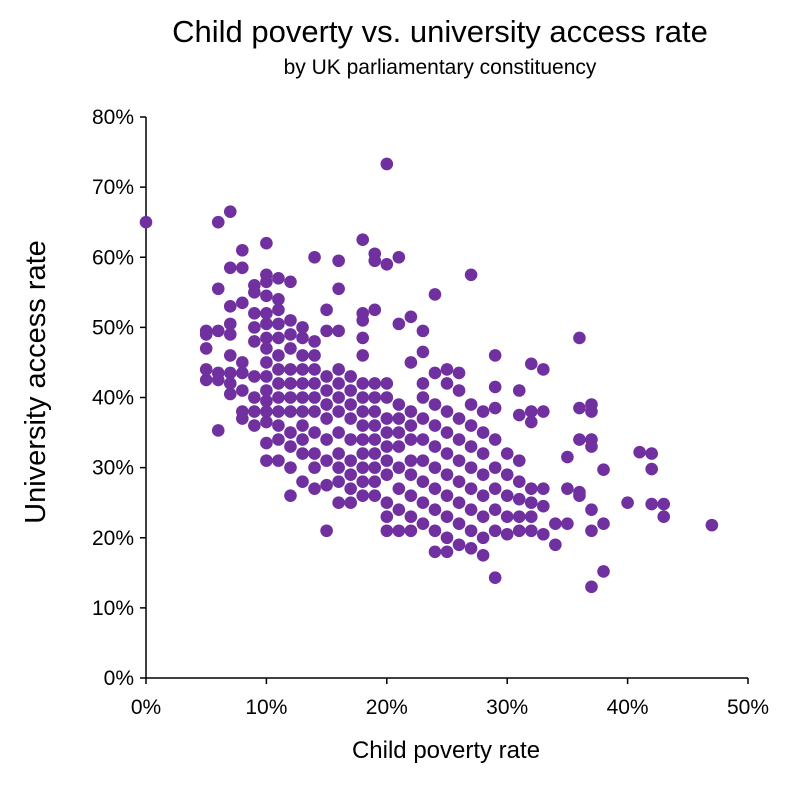 The image size is (800, 788). I want to click on chart-title: Child poverty vs. university access rate, so click(440, 31).